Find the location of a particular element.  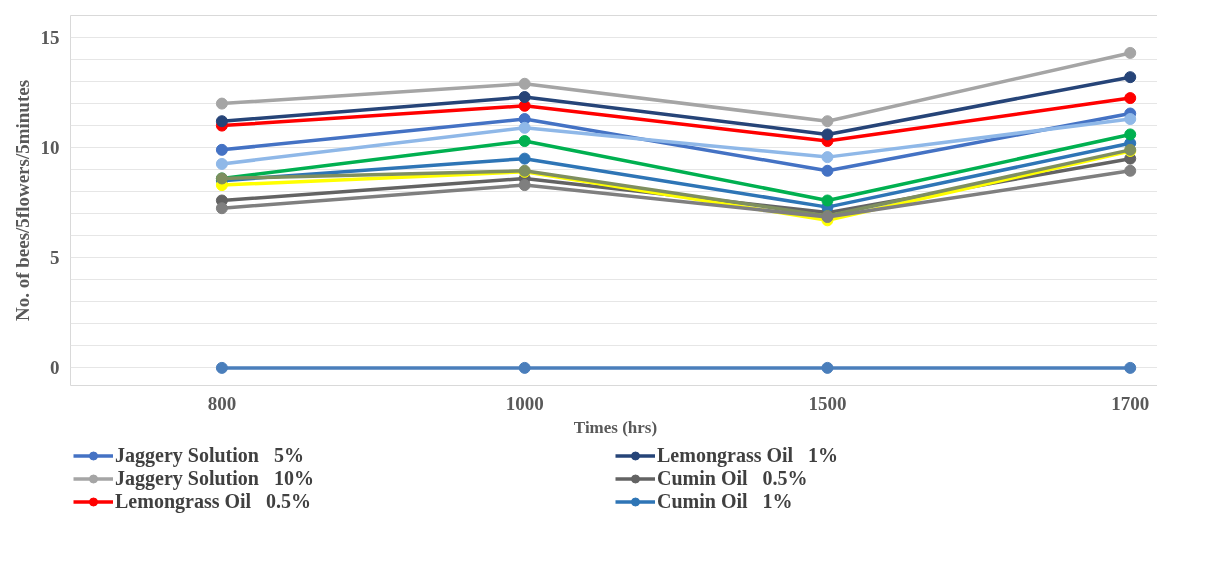

x-tick-label: 800 is located at coordinates (222, 403).